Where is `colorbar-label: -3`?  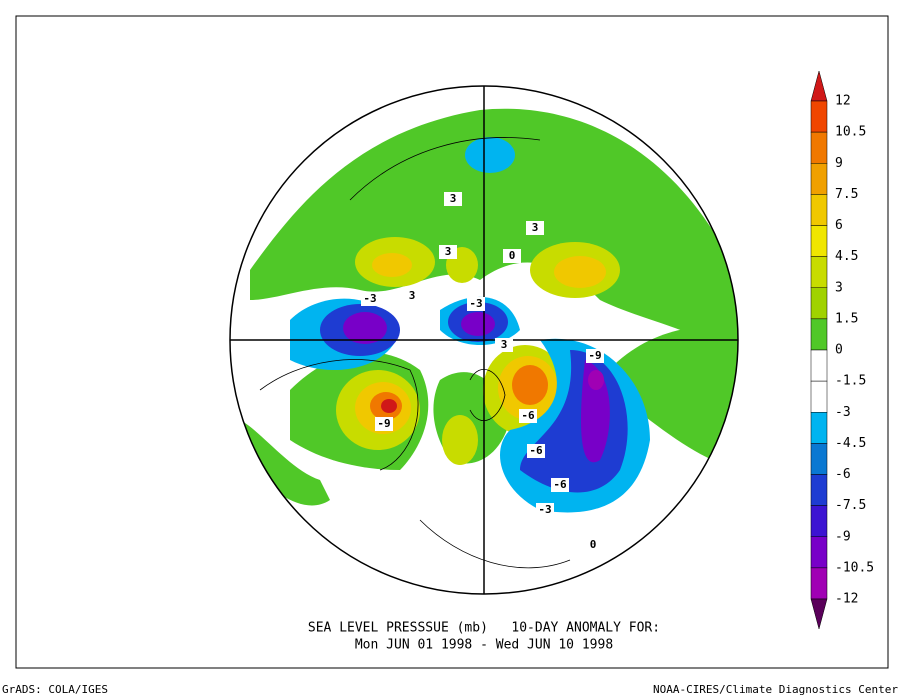 colorbar-label: -3 is located at coordinates (843, 412).